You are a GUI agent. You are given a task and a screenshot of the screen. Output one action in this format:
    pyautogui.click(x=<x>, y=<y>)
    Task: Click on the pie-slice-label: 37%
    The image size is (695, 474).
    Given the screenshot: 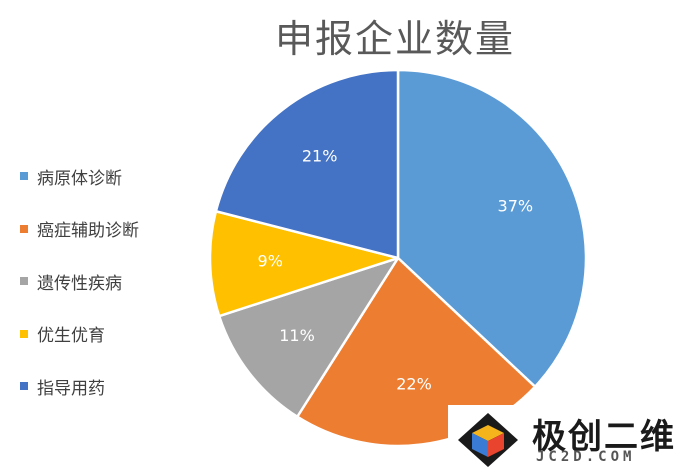 What is the action you would take?
    pyautogui.click(x=516, y=206)
    